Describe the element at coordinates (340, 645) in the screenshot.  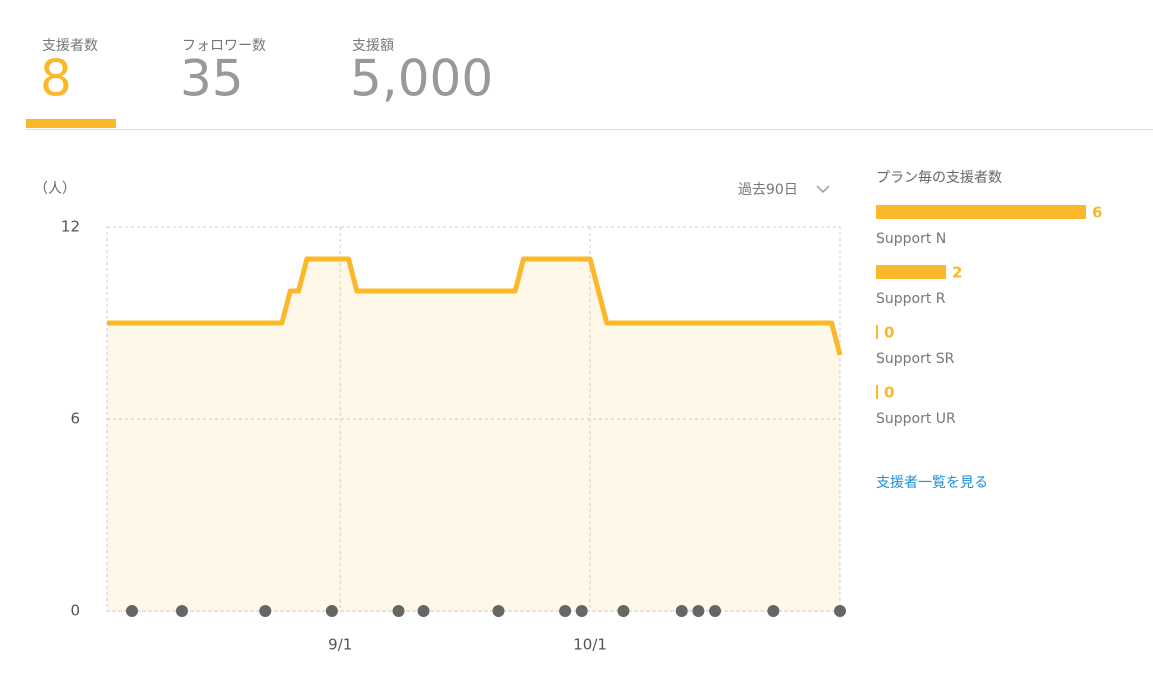
I see `x-tick-label: 9/1` at that location.